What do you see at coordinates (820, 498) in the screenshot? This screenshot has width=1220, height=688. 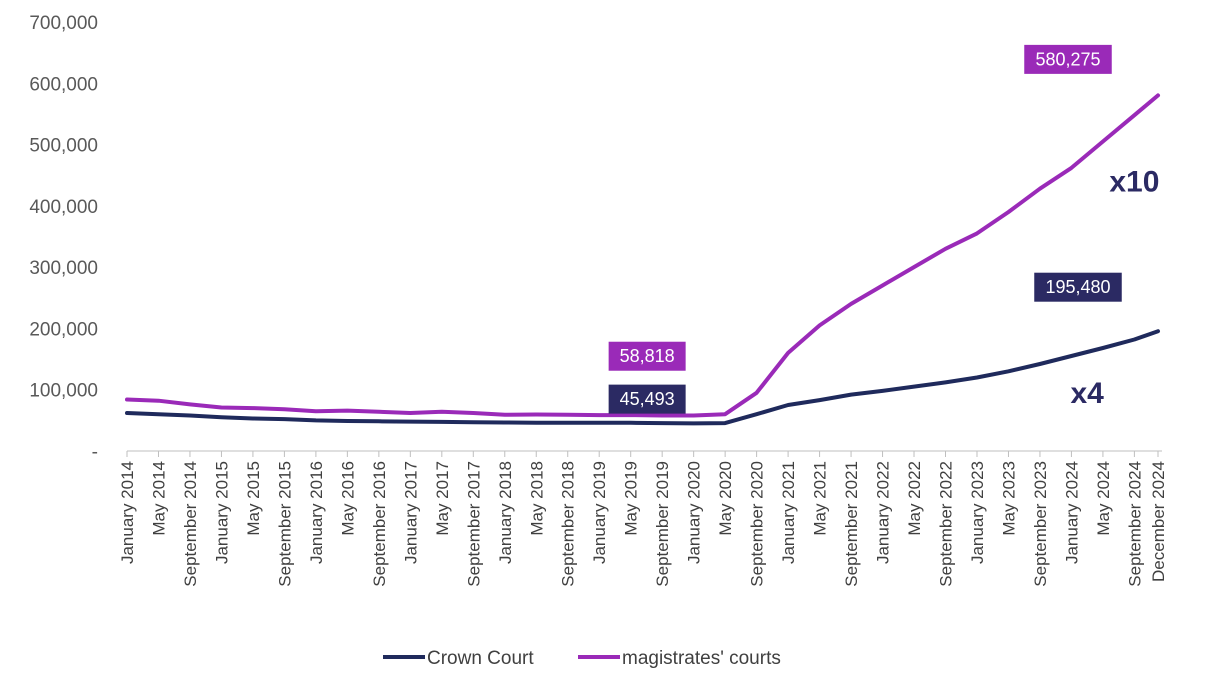 I see `x-tick-label: May 2021` at bounding box center [820, 498].